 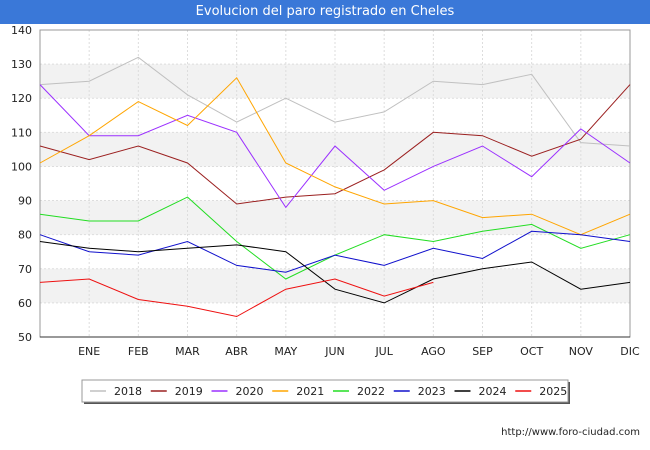 What do you see at coordinates (21, 64) in the screenshot?
I see `y-tick-label: 130` at bounding box center [21, 64].